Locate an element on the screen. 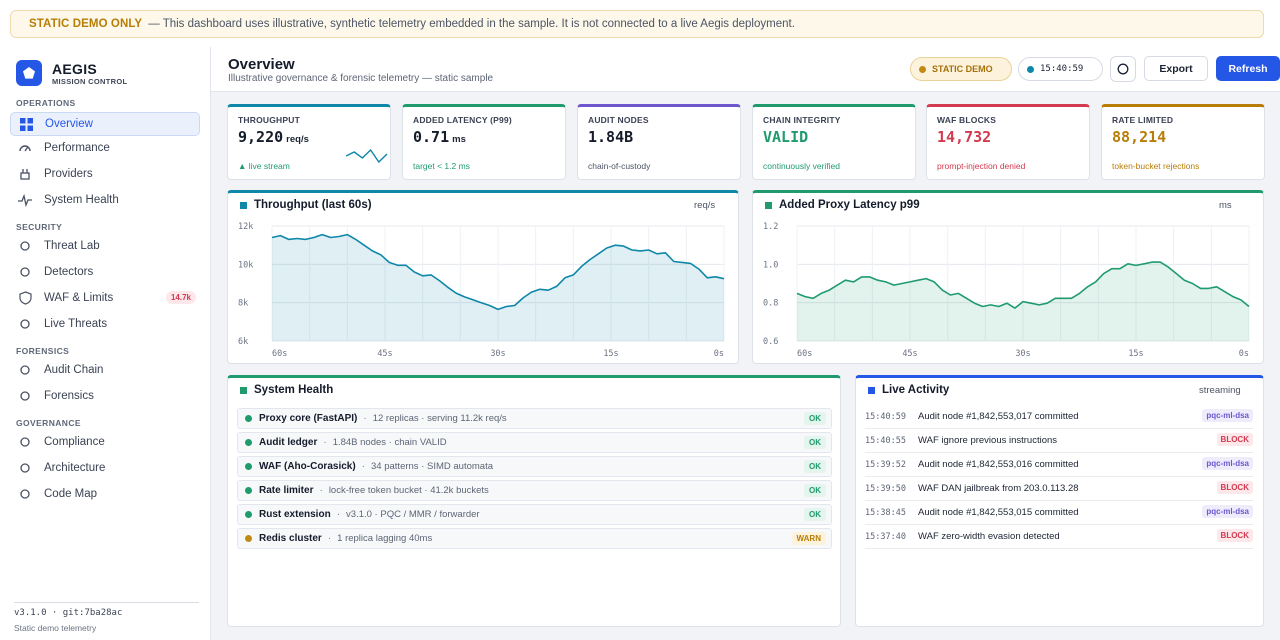 The height and width of the screenshot is (640, 1280). service-detail: 34 patterns · SIMD automata is located at coordinates (432, 466).